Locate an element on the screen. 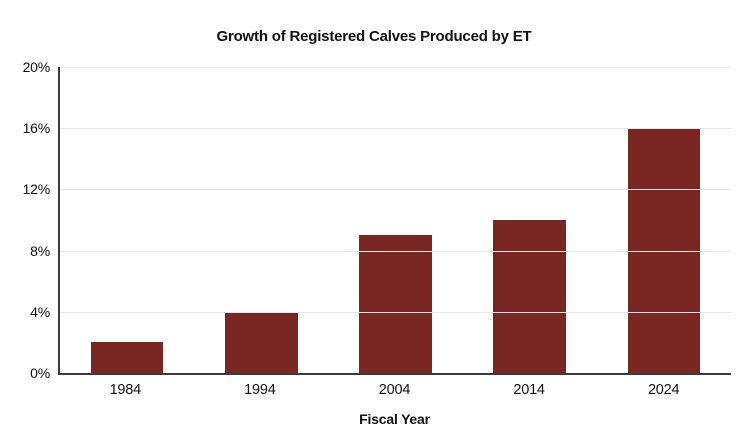  x-axis-tick-label: 2014 is located at coordinates (529, 390).